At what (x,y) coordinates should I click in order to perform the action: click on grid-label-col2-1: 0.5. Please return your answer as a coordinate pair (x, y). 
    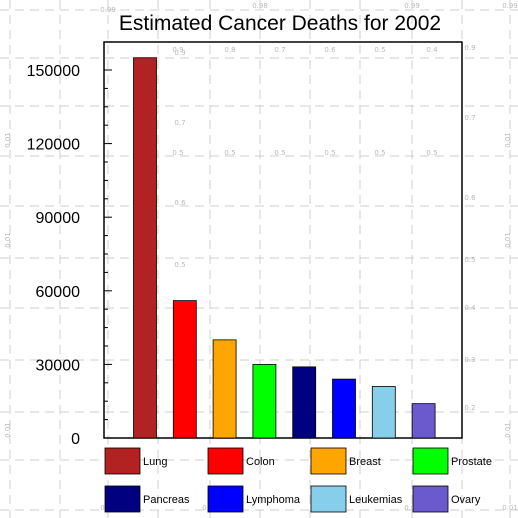
    Looking at the image, I should click on (229, 153).